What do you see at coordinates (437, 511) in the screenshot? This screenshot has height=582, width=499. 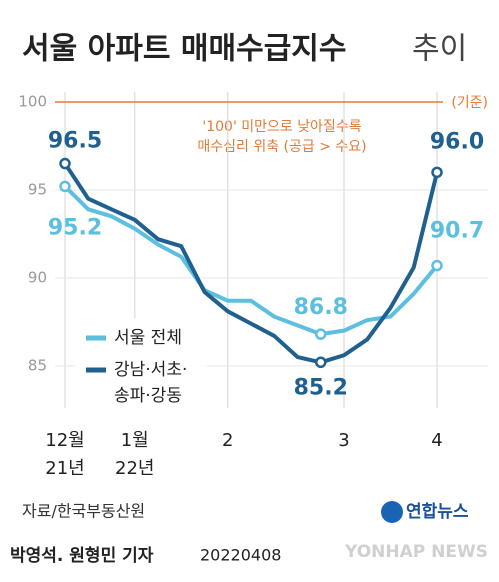 I see `logo: 연합뉴스` at bounding box center [437, 511].